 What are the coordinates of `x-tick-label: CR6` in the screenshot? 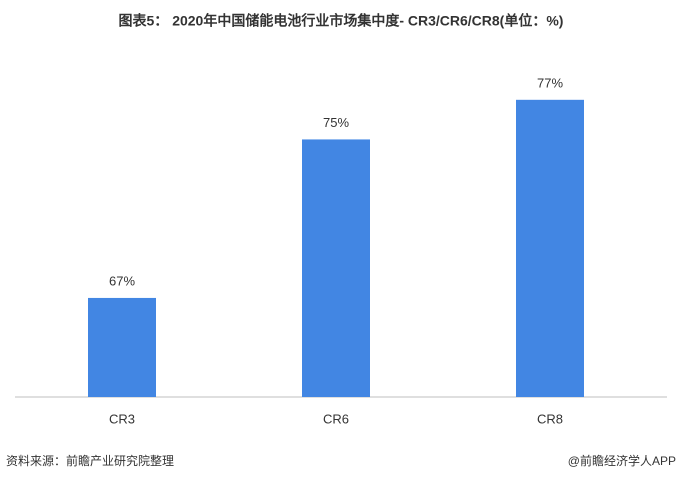 It's located at (336, 418).